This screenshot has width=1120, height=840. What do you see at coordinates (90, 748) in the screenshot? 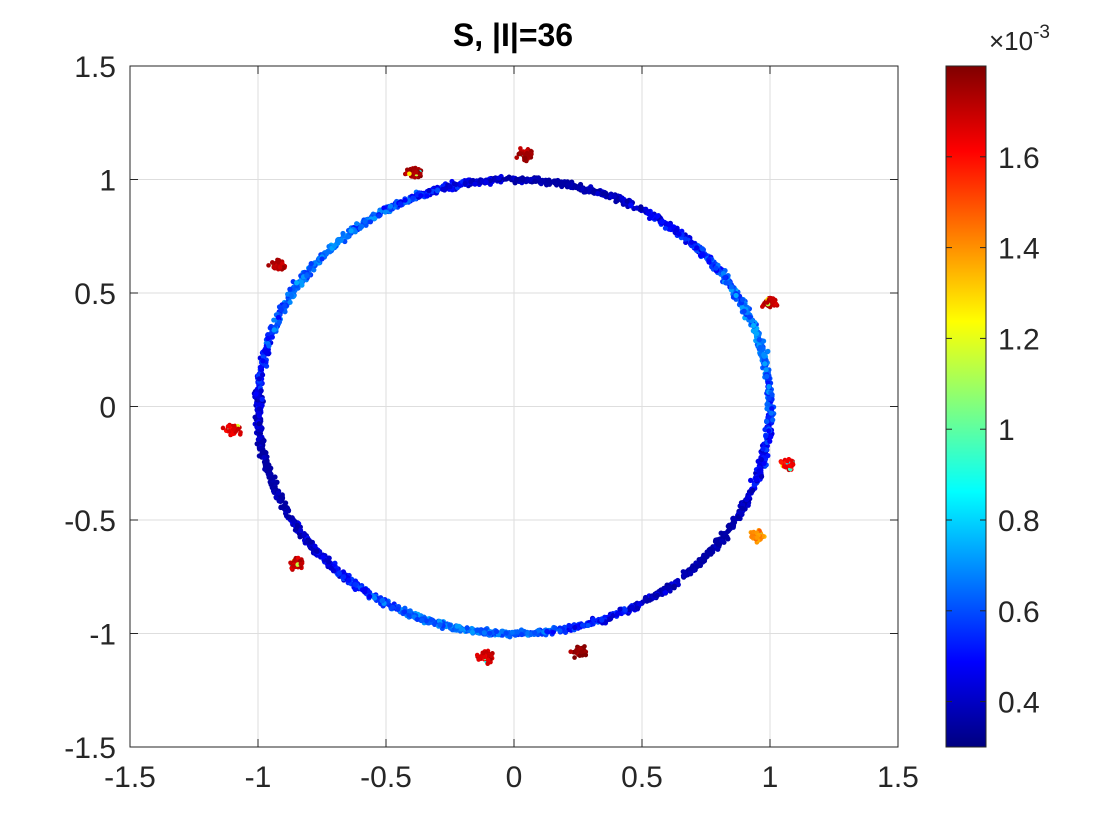
I see `y-tick-label: -1.5` at bounding box center [90, 748].